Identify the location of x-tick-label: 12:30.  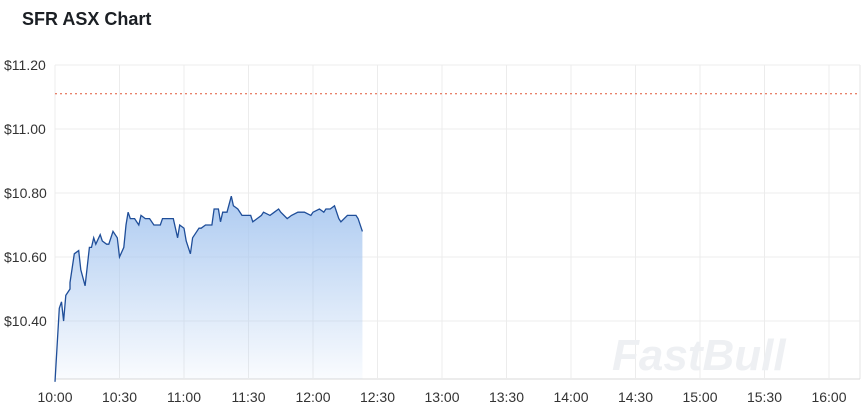
(377, 397).